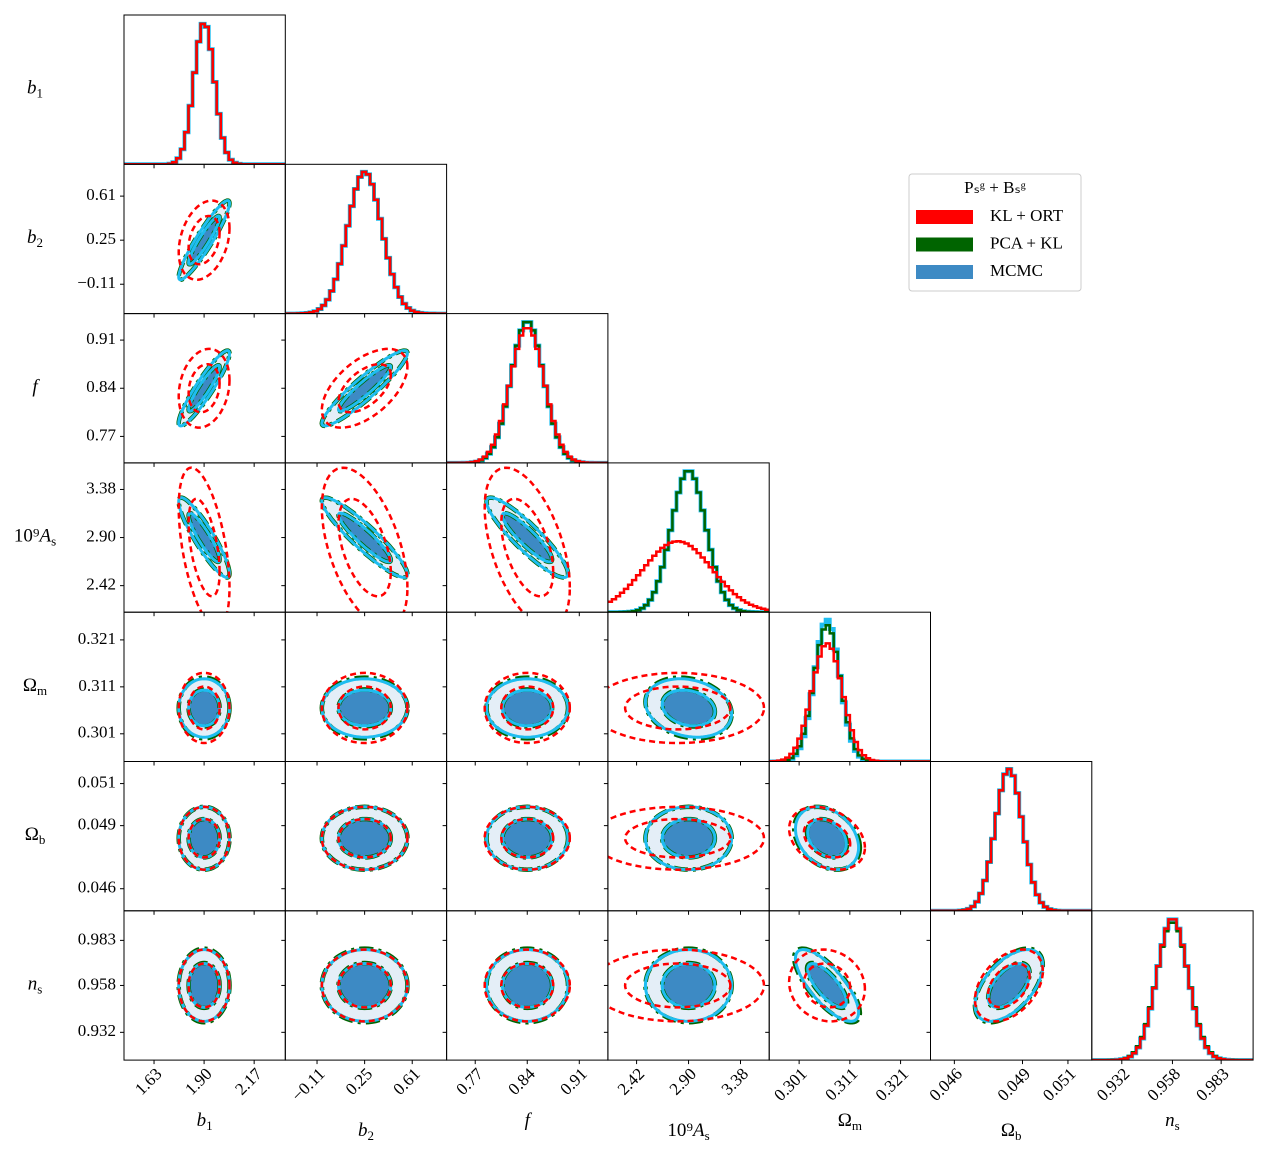  I want to click on x-tick-label: 0.958, so click(1164, 1084).